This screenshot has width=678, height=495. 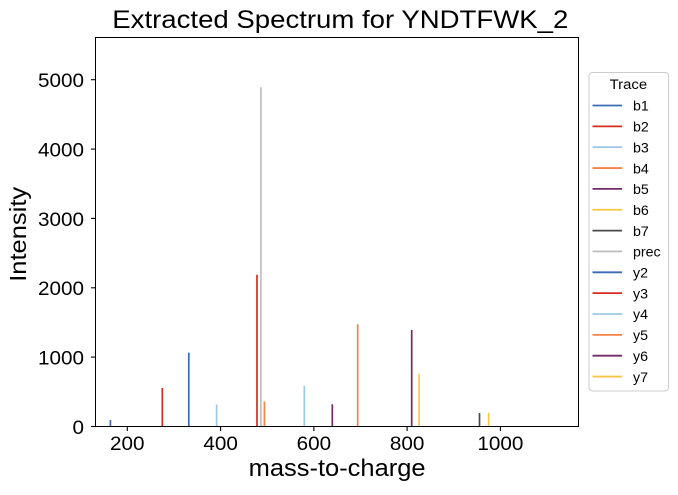 I want to click on svg-text: b4, so click(x=641, y=169).